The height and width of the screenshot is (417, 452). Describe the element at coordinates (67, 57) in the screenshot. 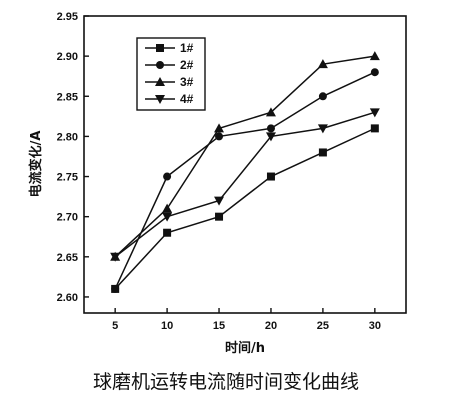

I see `y-tick-label: 2.90` at that location.